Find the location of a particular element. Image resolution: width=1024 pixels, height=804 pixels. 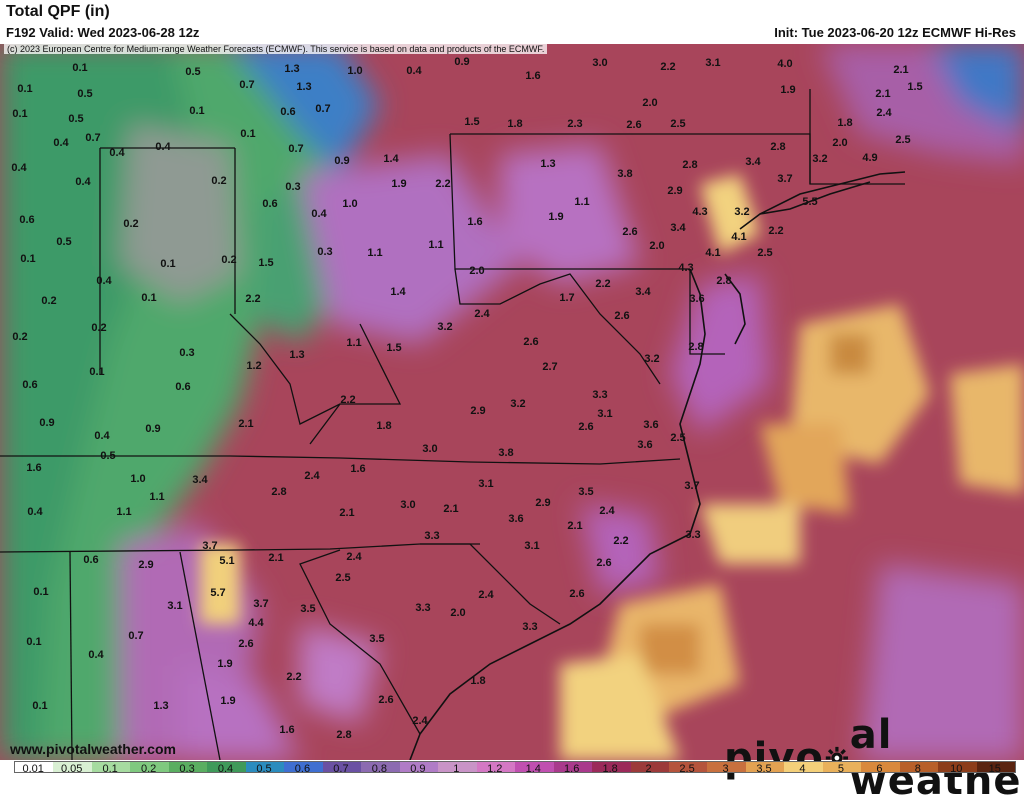

precip-value-label: 0.9 is located at coordinates (152, 429).